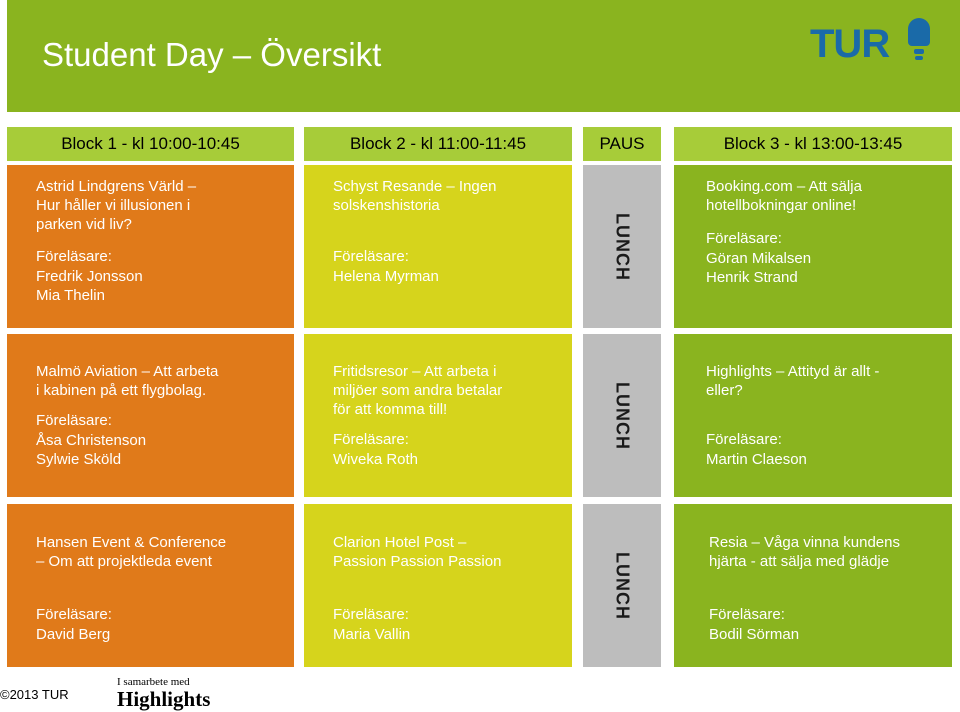 This screenshot has width=960, height=712. Describe the element at coordinates (91, 440) in the screenshot. I see `speaker-name: Åsa Christenson` at that location.